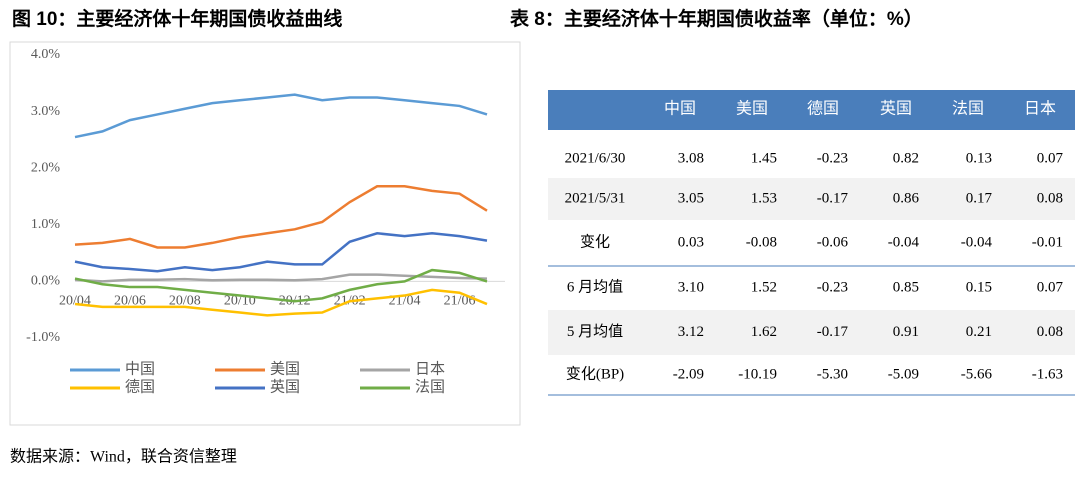 The width and height of the screenshot is (1080, 478). I want to click on table-title: 表 8：主要经济体十年期国债收益率（单位：%）, so click(716, 18).